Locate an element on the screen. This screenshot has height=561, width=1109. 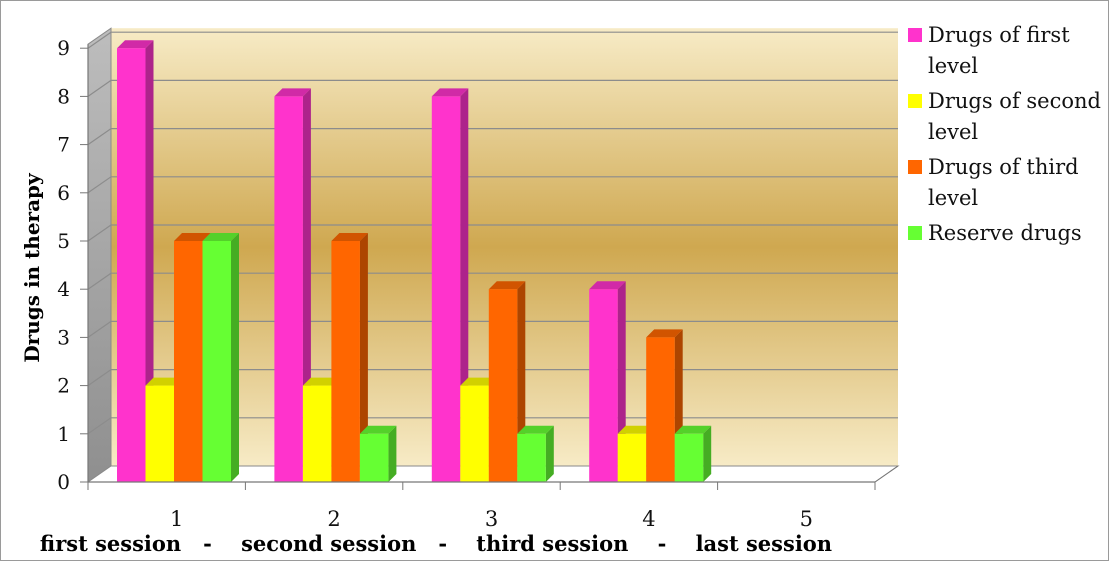
legend-label: Drugs of first is located at coordinates (999, 35).